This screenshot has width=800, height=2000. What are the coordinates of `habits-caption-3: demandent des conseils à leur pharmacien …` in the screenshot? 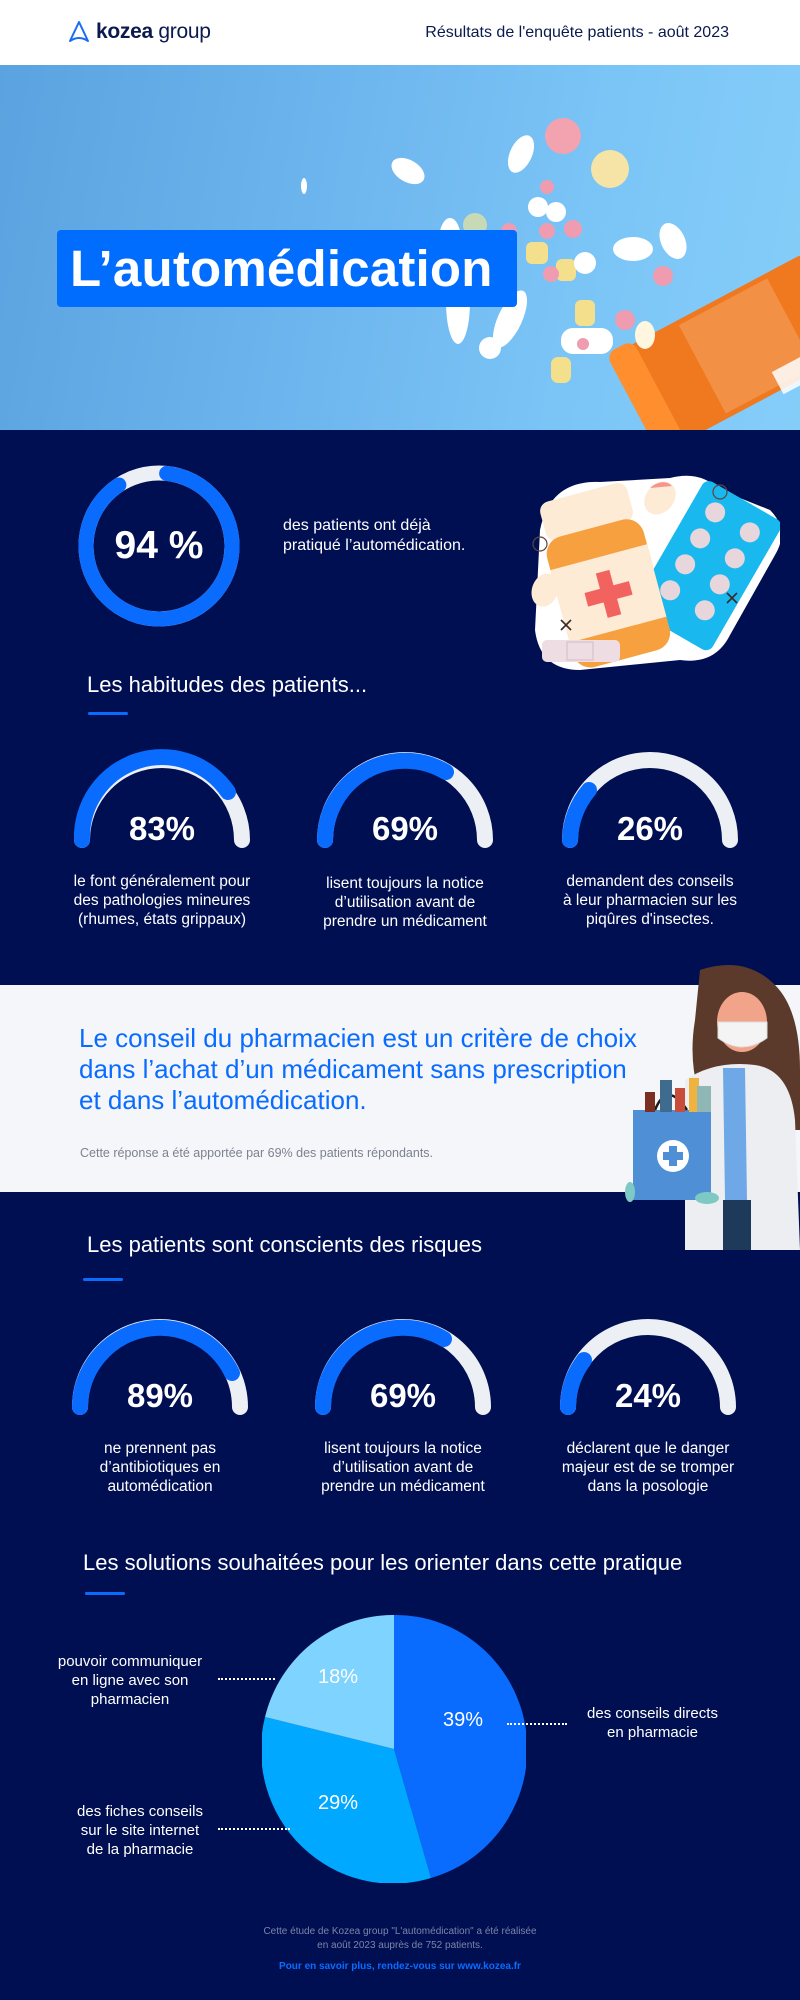 It's located at (650, 900).